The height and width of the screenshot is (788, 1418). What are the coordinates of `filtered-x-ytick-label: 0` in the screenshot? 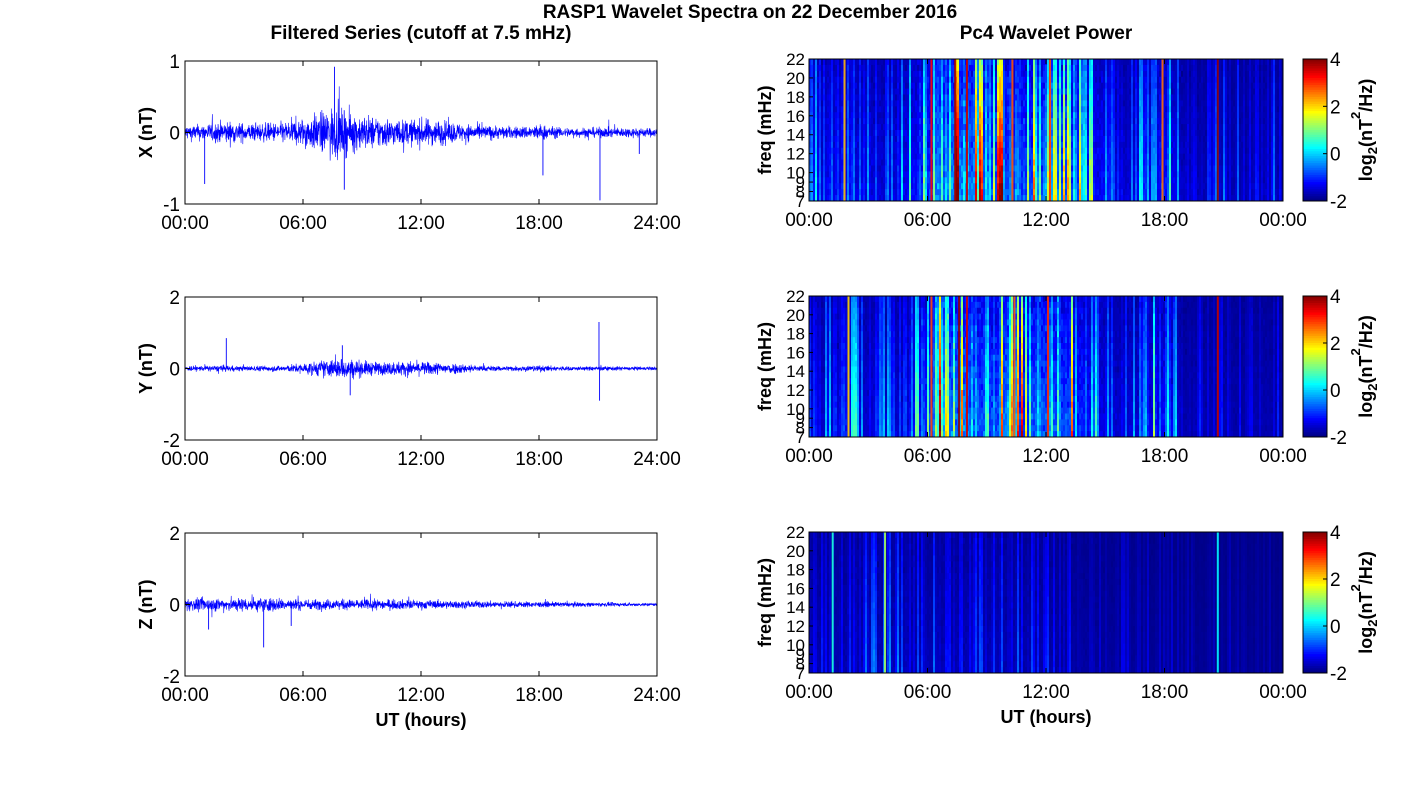 It's located at (174, 134).